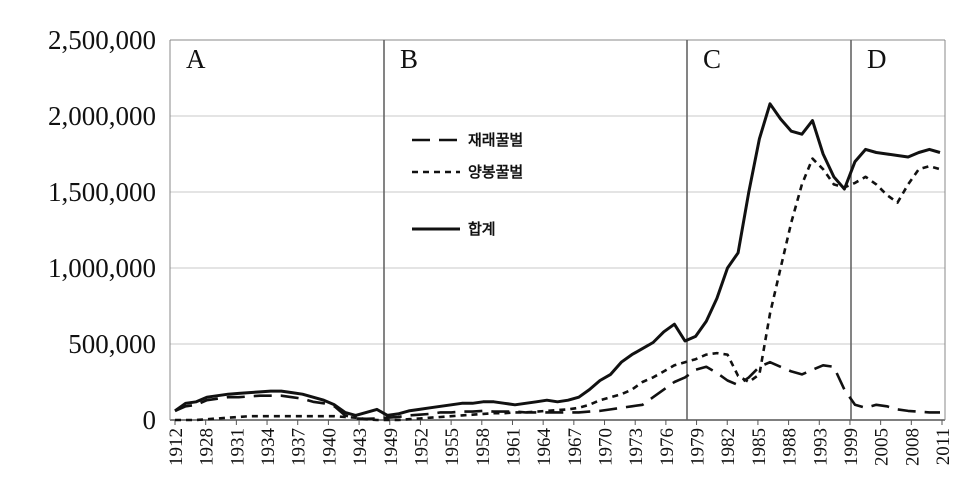 This screenshot has width=970, height=501. Describe the element at coordinates (759, 447) in the screenshot. I see `x-tick-label: 1985` at that location.